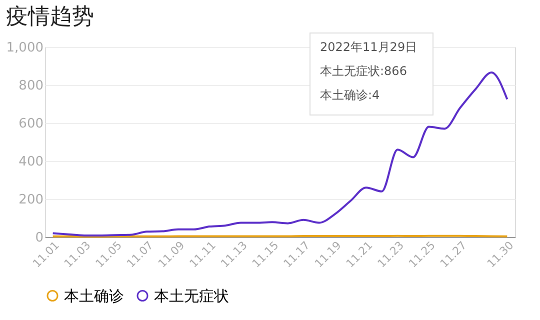 This screenshot has width=540, height=320. Describe the element at coordinates (363, 71) in the screenshot. I see `annotation: 本土无症状:866` at that location.